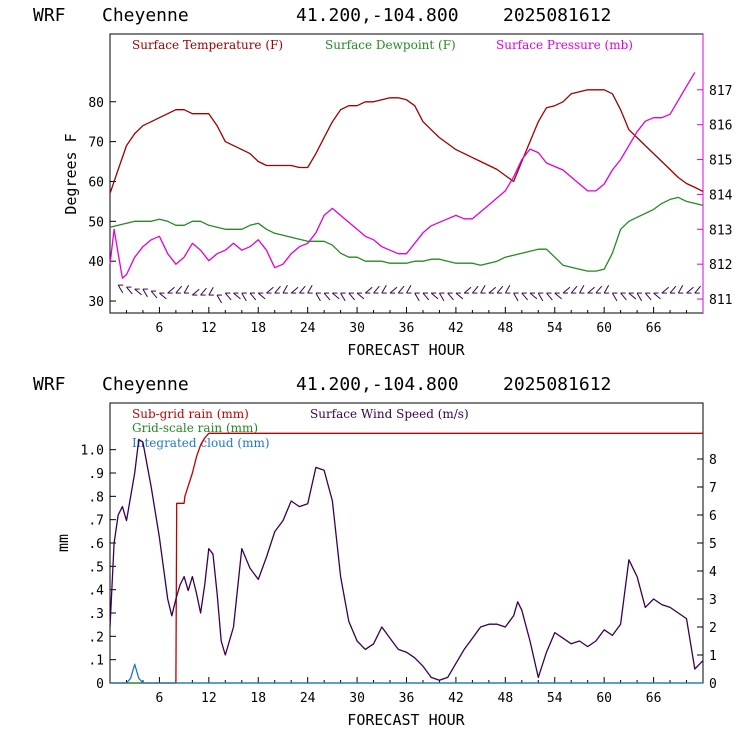 This screenshot has width=740, height=740. What do you see at coordinates (96, 567) in the screenshot?
I see `y-tick-label: .5` at bounding box center [96, 567].